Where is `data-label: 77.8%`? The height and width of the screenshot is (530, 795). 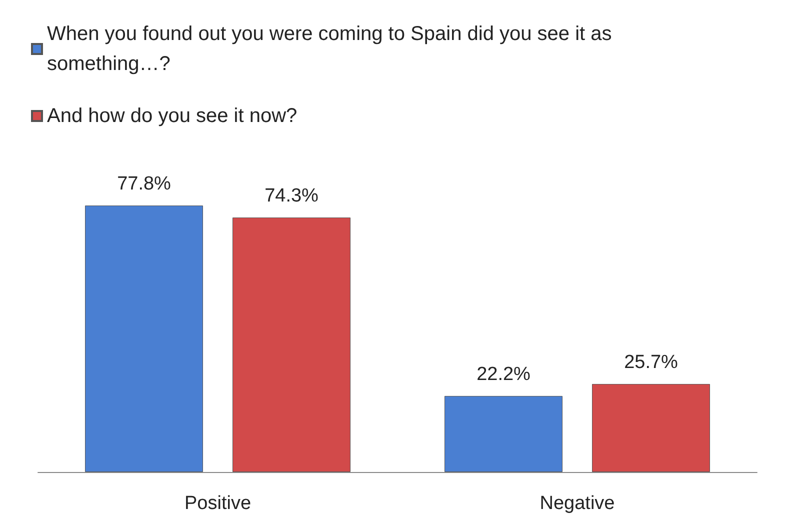
data-label: 77.8% is located at coordinates (144, 184).